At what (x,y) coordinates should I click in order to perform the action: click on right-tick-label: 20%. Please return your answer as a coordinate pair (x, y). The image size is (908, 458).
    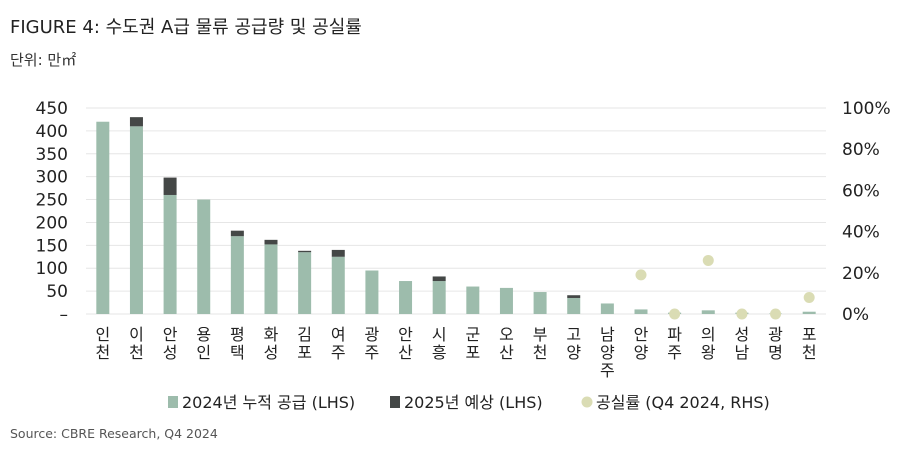
    Looking at the image, I should click on (861, 274).